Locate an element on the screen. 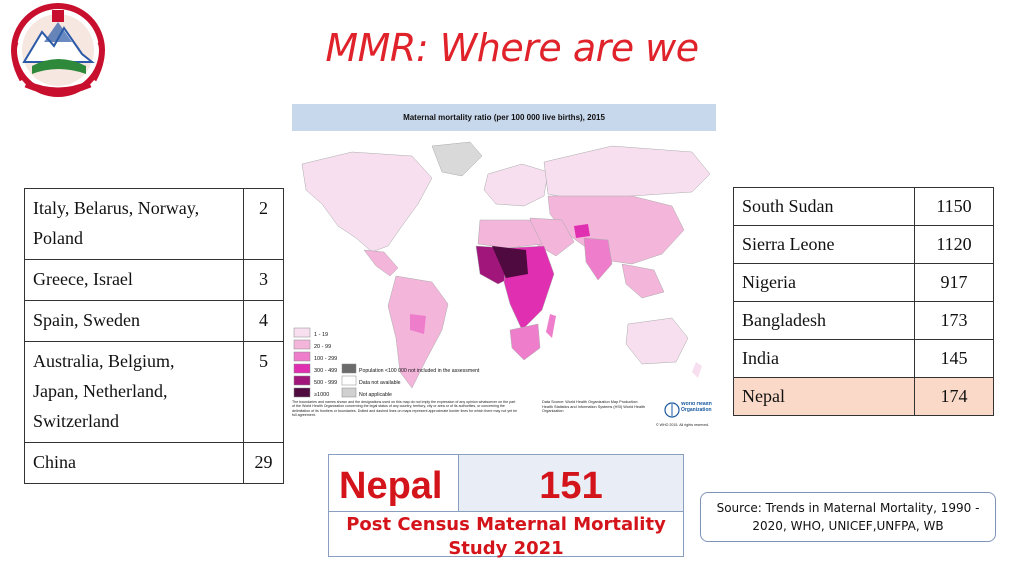 Image resolution: width=1024 pixels, height=576 pixels. who-logo is located at coordinates (672, 410).